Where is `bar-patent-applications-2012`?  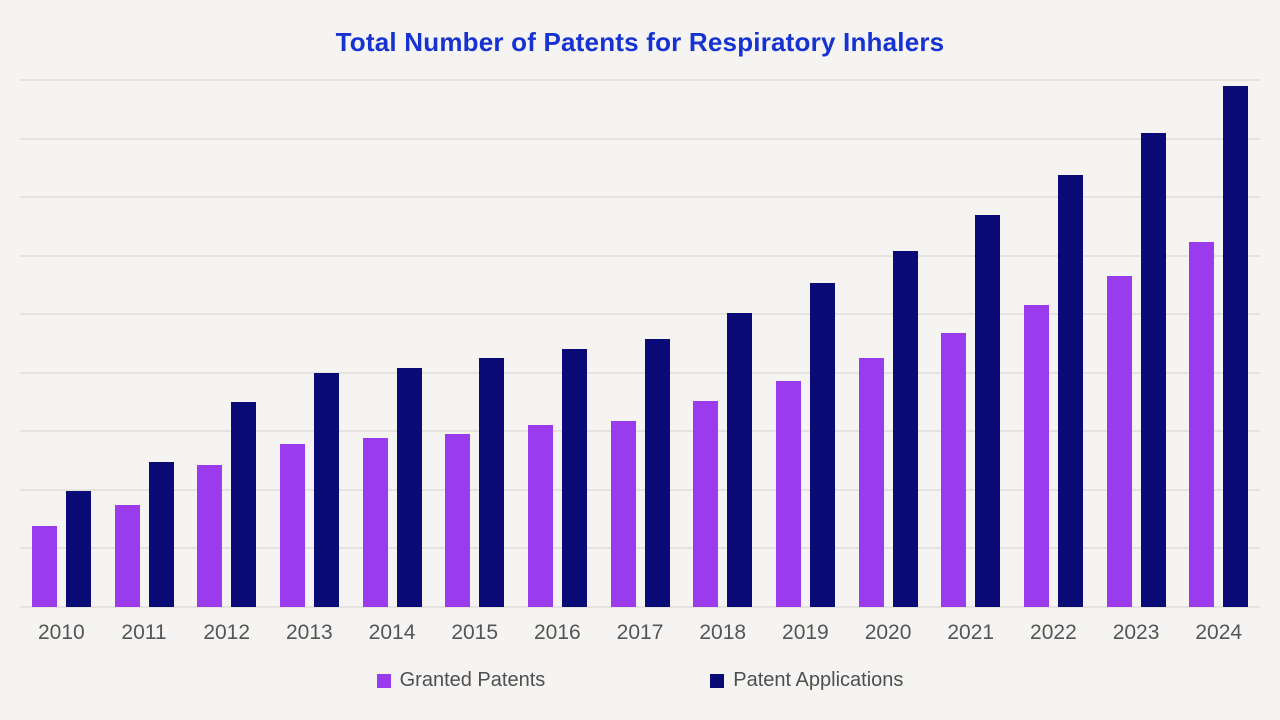 bar-patent-applications-2012 is located at coordinates (244, 504).